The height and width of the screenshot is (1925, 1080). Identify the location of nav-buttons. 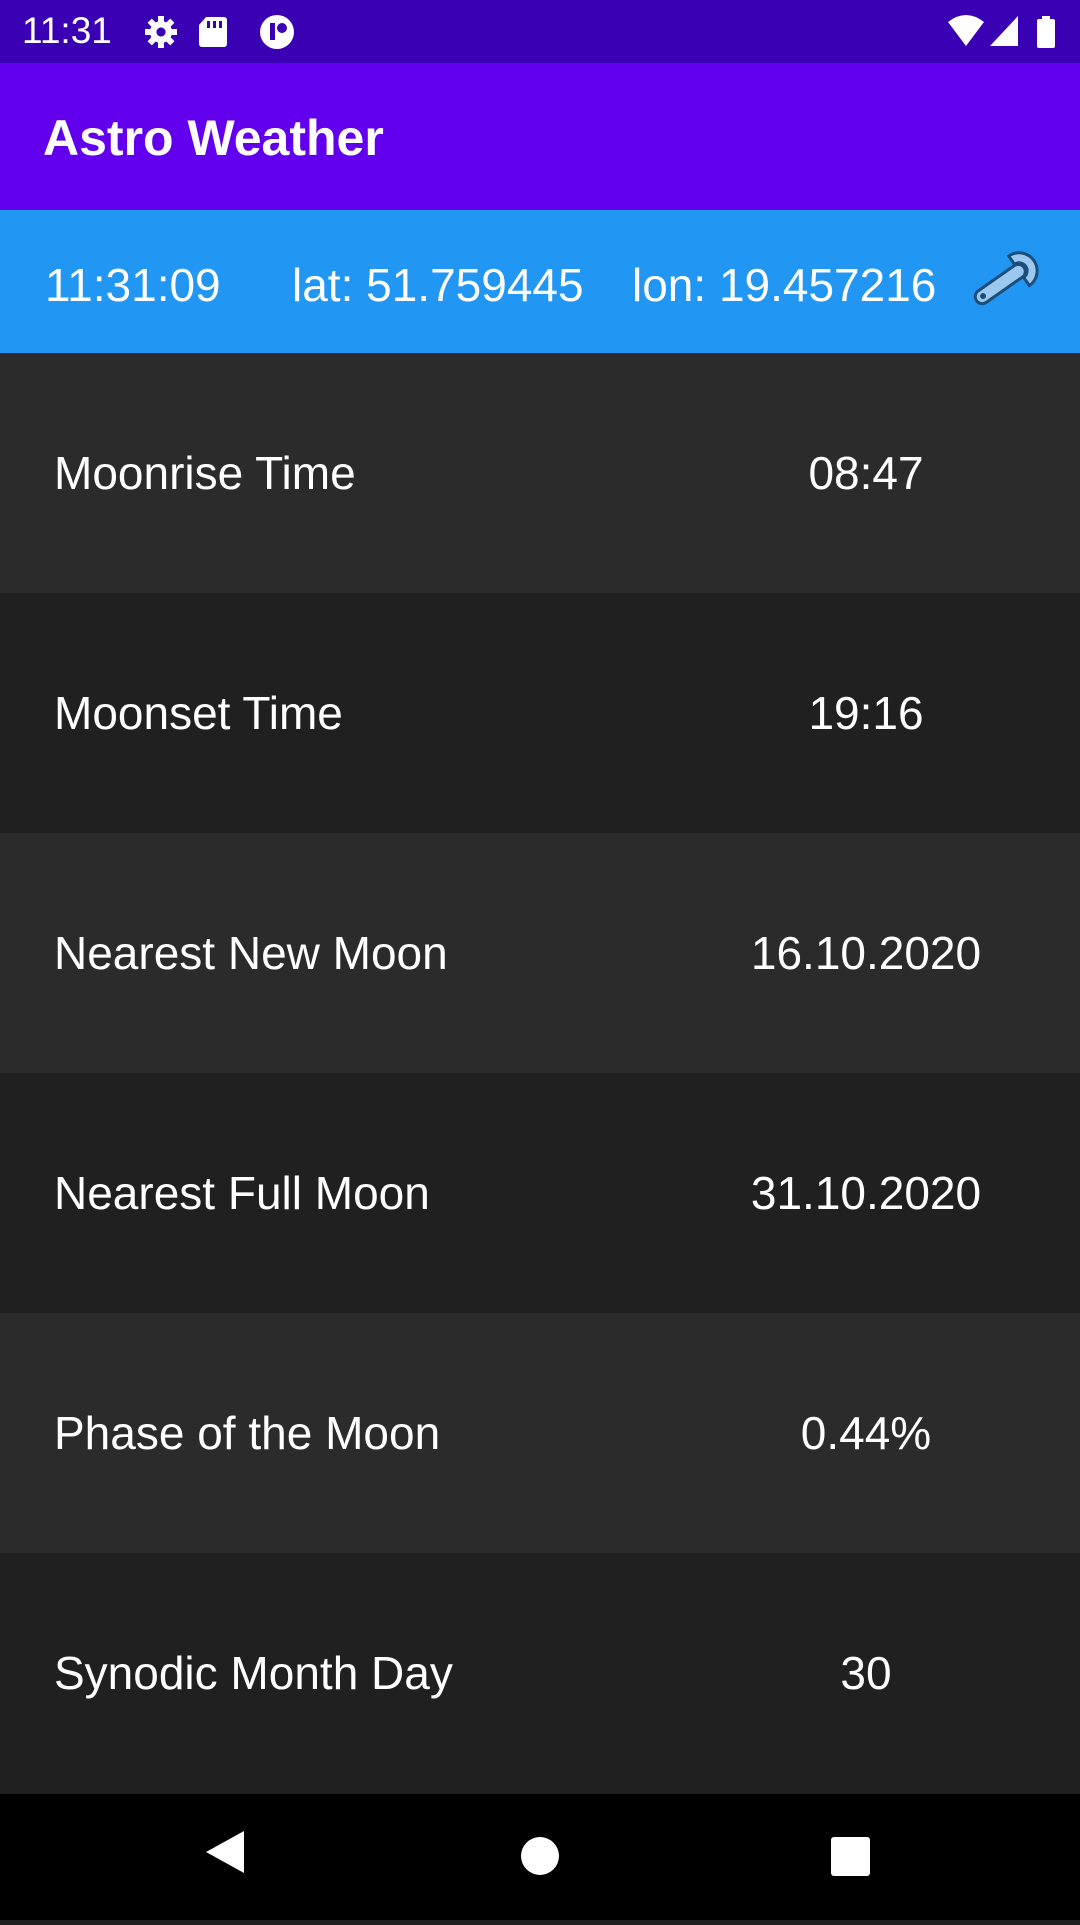
(538, 1853).